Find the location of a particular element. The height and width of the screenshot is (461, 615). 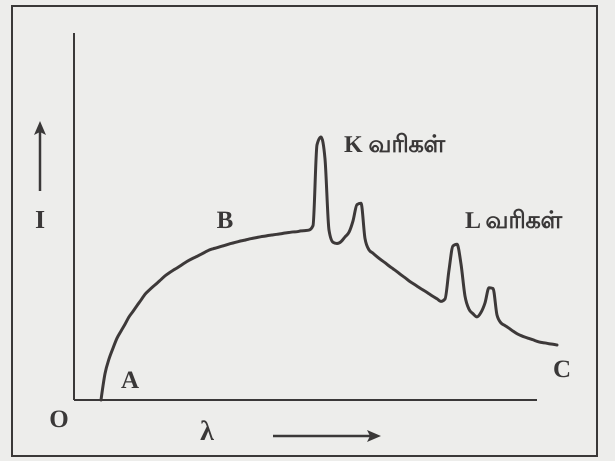

y-axis-title: I is located at coordinates (40, 219).